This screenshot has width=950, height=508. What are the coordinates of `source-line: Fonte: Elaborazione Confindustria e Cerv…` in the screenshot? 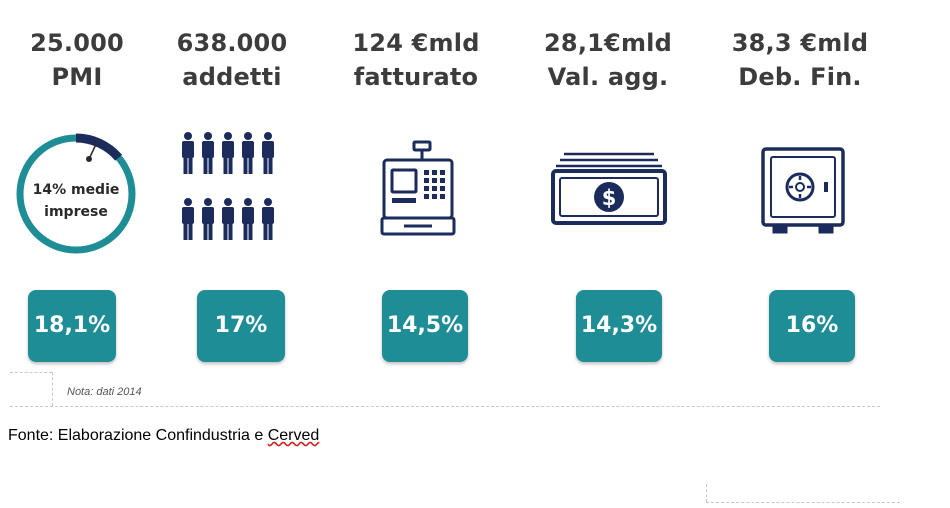 It's located at (163, 436).